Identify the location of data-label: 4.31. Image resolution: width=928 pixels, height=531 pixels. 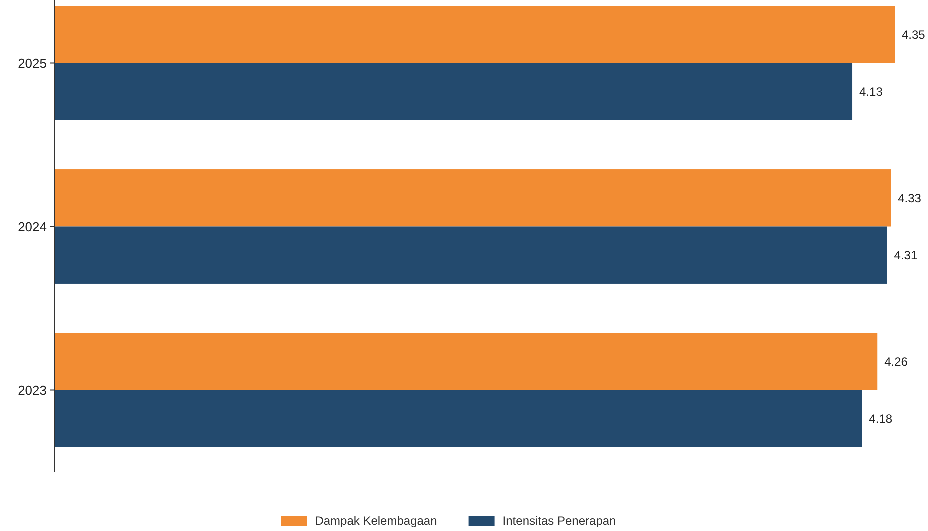
(906, 255).